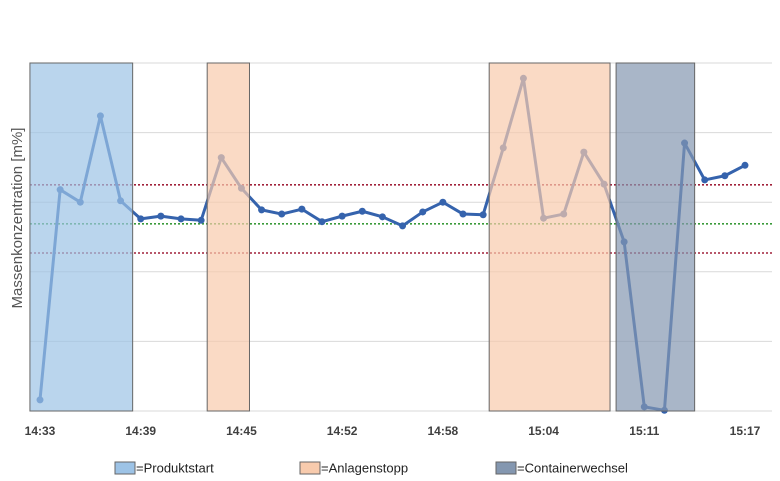 The image size is (780, 481). Describe the element at coordinates (140, 431) in the screenshot. I see `x-tick-label: 14:39` at that location.